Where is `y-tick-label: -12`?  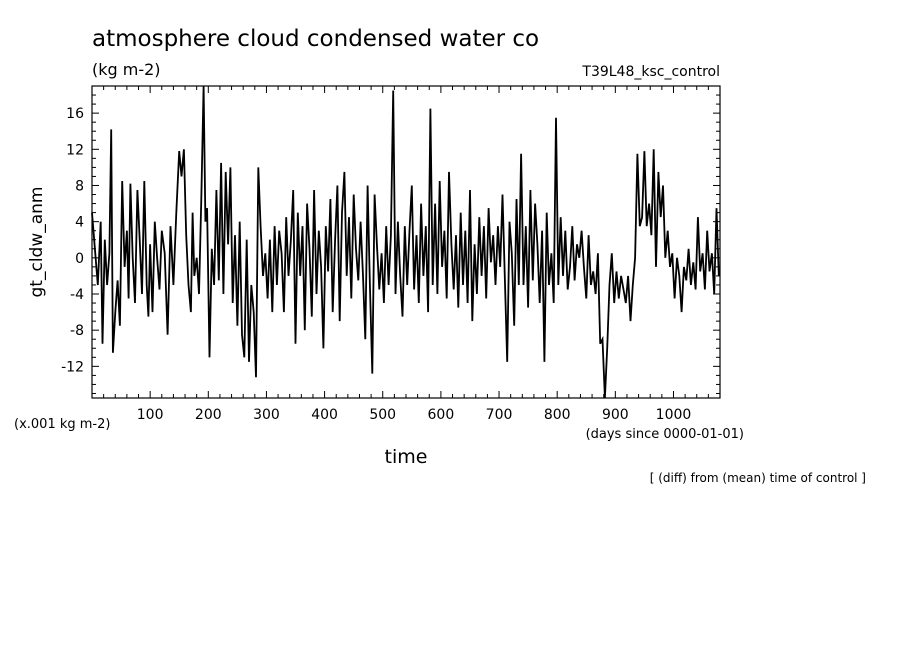 y-tick-label: -12 is located at coordinates (72, 367).